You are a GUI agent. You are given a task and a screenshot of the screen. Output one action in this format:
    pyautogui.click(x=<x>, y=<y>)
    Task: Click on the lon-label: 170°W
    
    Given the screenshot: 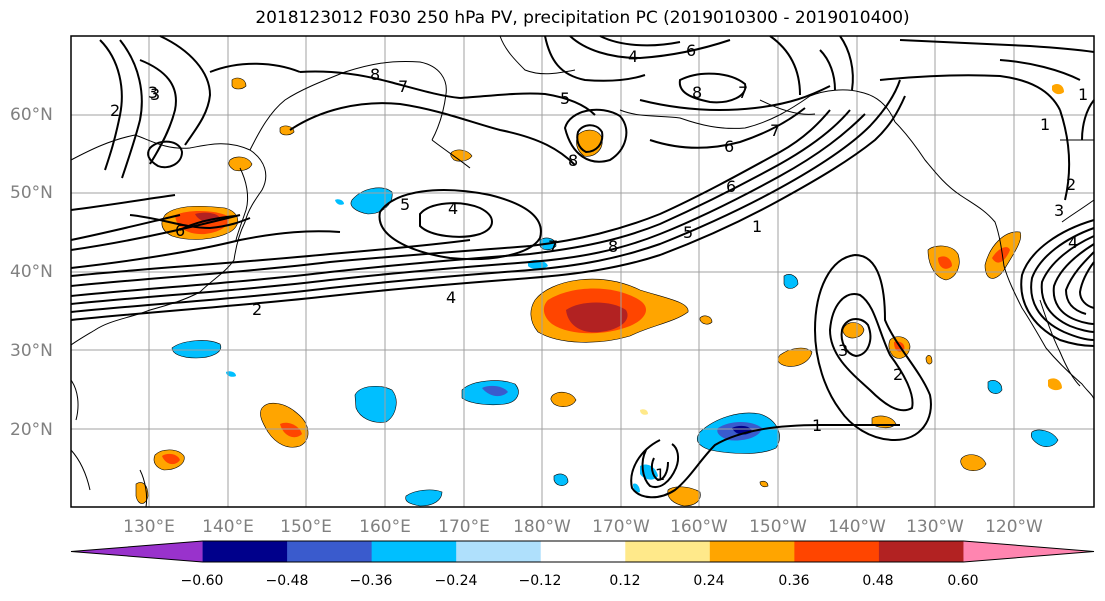 What is the action you would take?
    pyautogui.click(x=621, y=527)
    